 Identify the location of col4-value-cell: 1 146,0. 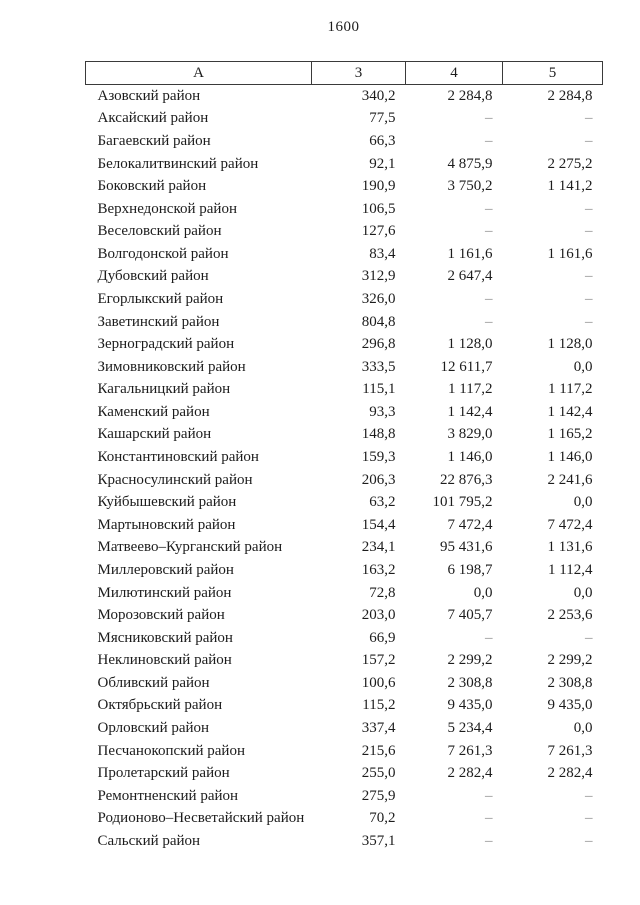
(470, 457).